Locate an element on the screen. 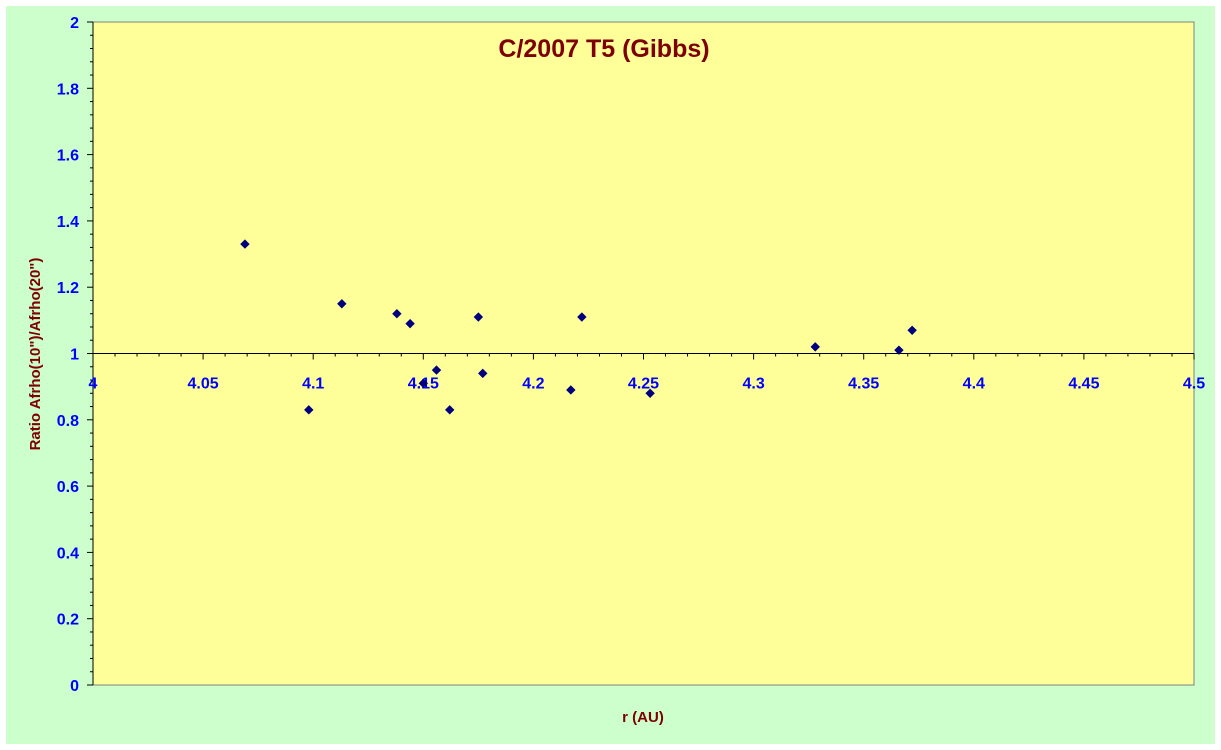 The height and width of the screenshot is (750, 1221). y-axis-label: Ratio Afrho(10")/Afrho(20") is located at coordinates (35, 354).